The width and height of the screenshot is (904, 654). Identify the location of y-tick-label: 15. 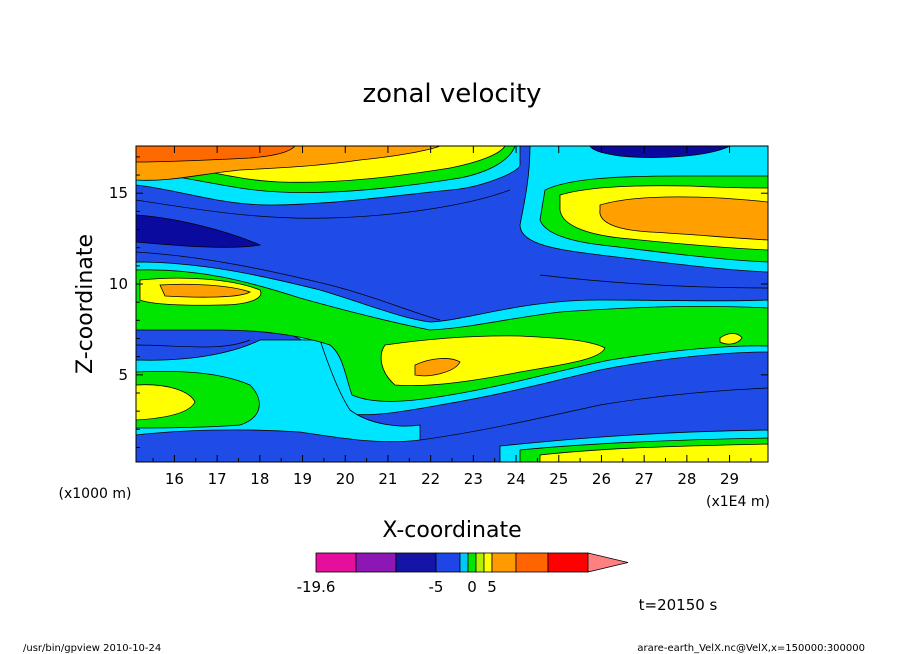
(118, 193).